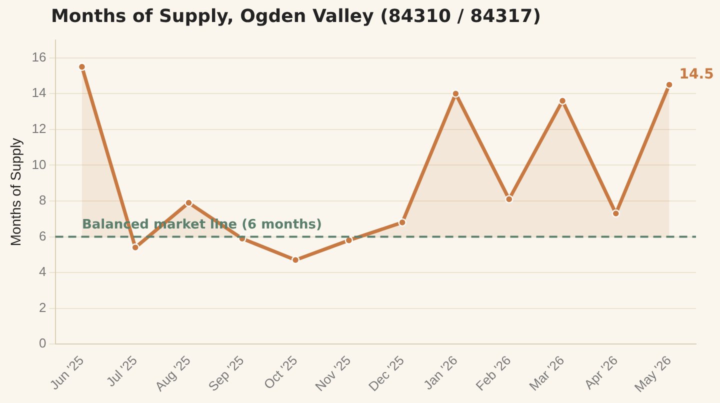 This screenshot has height=403, width=720. What do you see at coordinates (173, 373) in the screenshot?
I see `x-tick-label: Aug '25` at bounding box center [173, 373].